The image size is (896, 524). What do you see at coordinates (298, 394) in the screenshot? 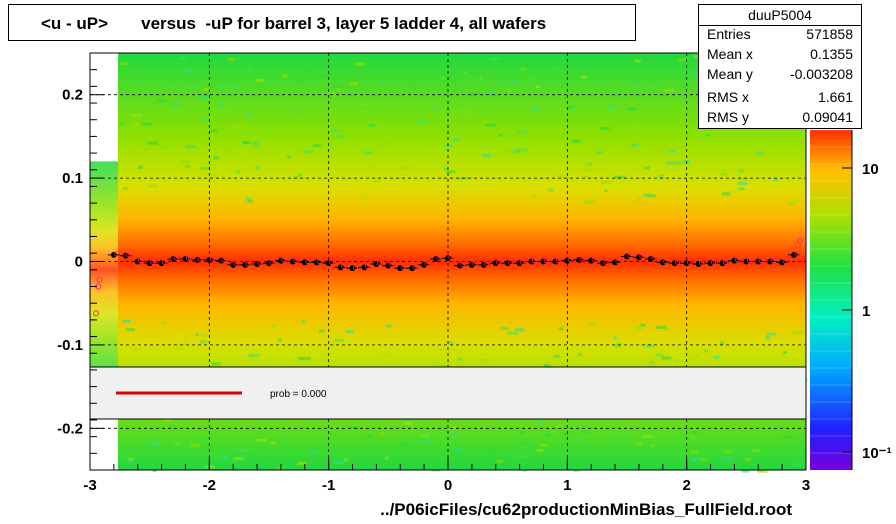
I see `fit-prob-label: prob = 0.000` at bounding box center [298, 394].